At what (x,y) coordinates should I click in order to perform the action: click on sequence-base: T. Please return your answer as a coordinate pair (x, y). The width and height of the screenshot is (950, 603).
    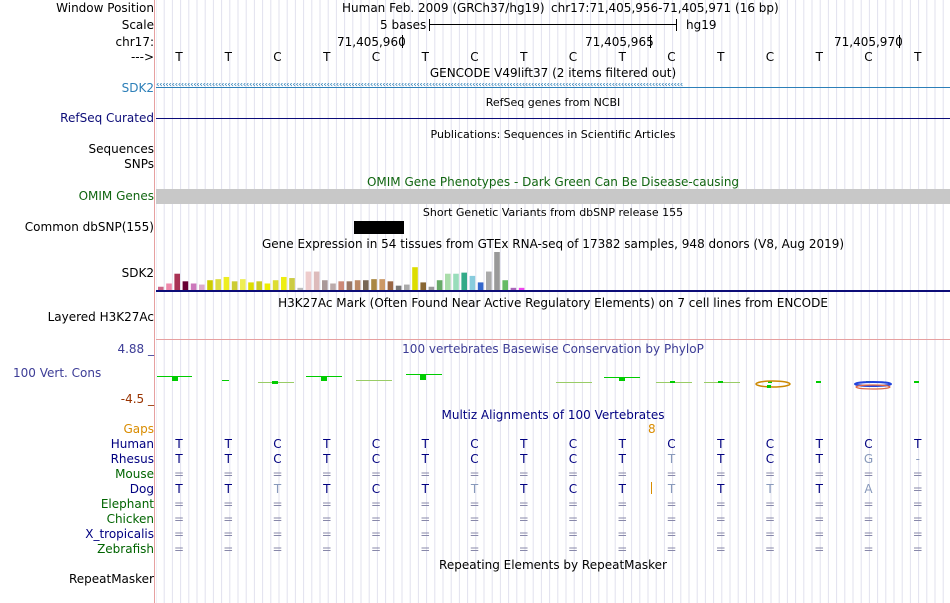
    Looking at the image, I should click on (819, 57).